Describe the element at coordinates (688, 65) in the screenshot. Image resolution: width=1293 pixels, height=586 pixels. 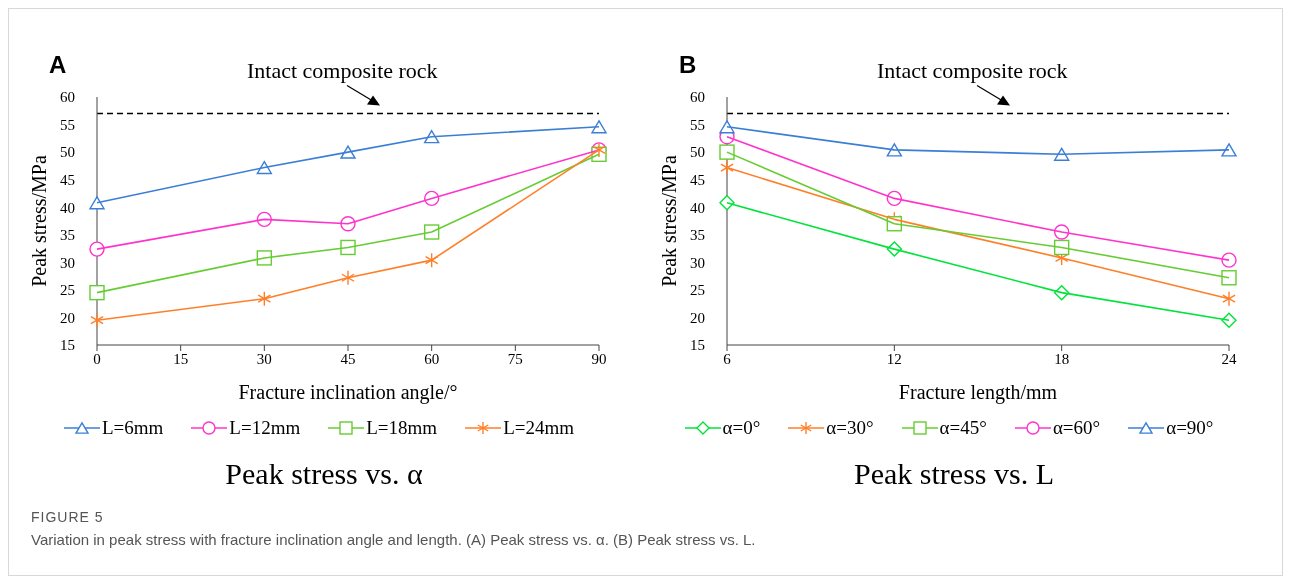
I see `text: B` at that location.